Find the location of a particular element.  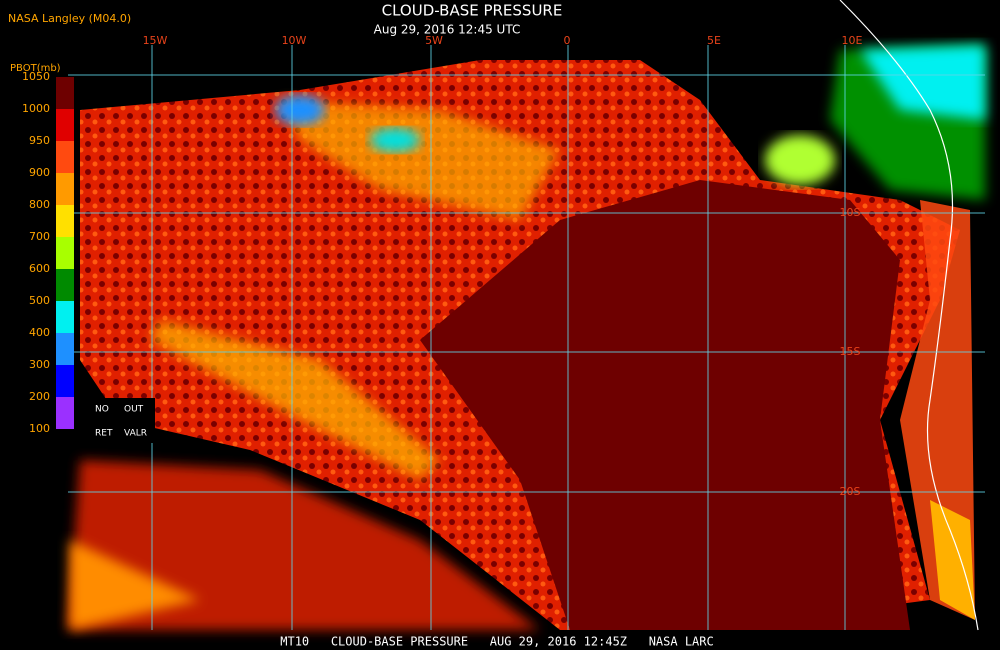

agency: NASA Langley (M04.0) is located at coordinates (69, 18).